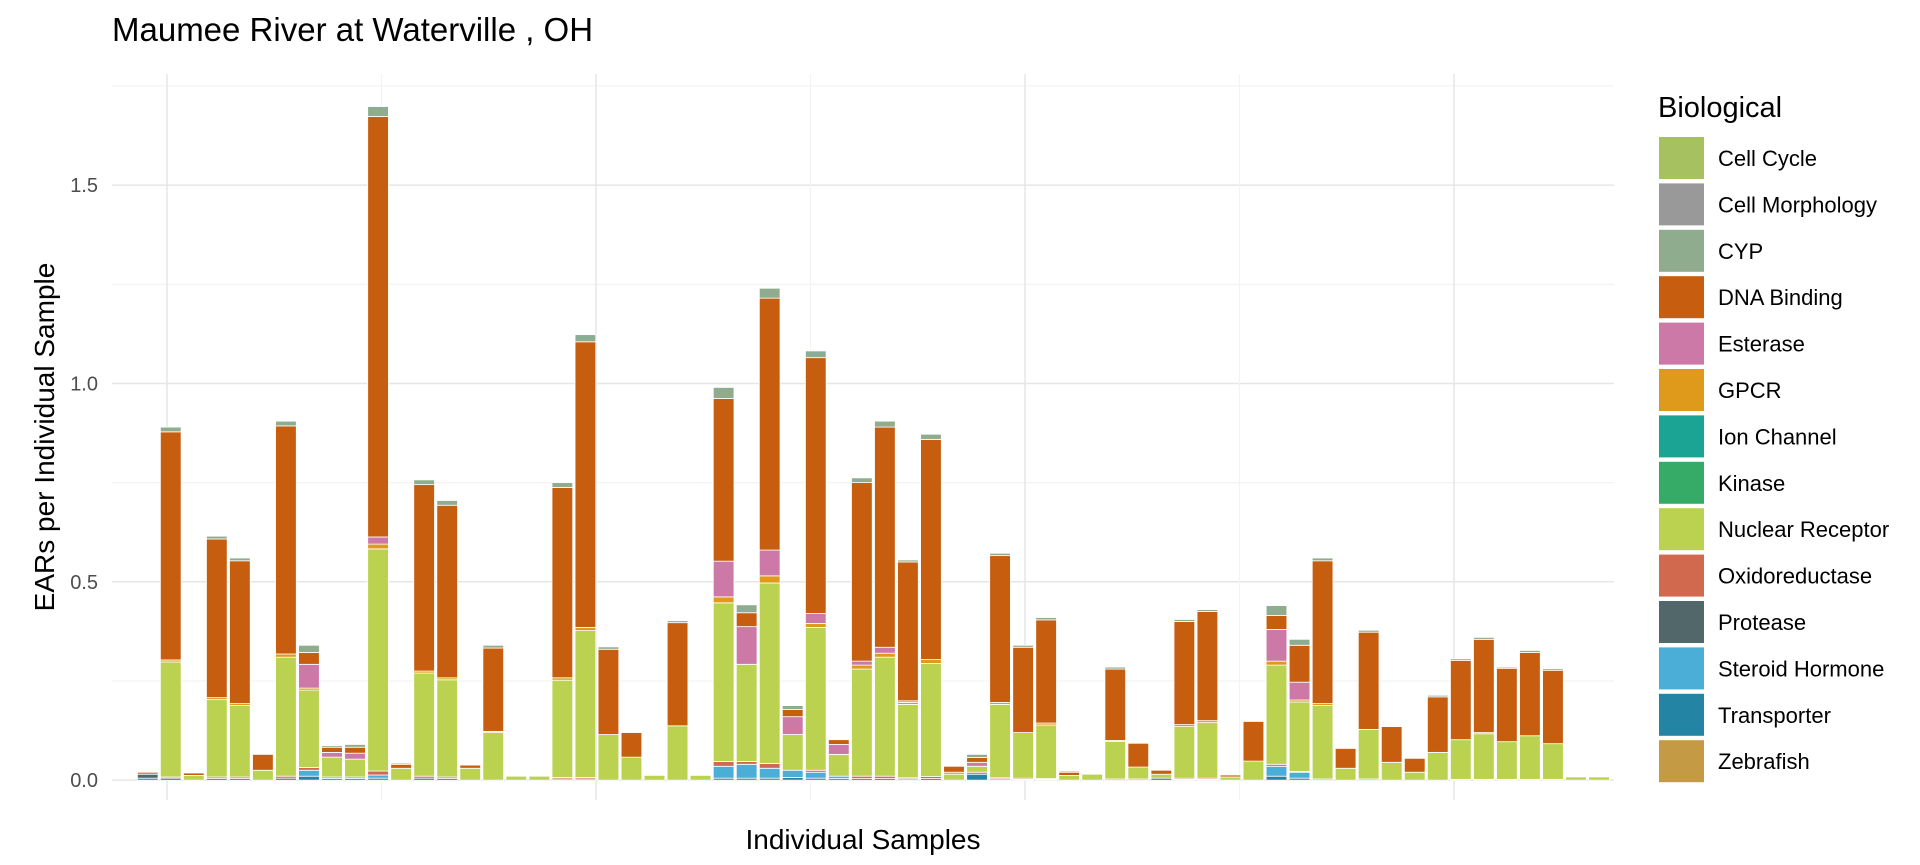 The image size is (1920, 865). I want to click on legend-label: Kinase, so click(1751, 483).